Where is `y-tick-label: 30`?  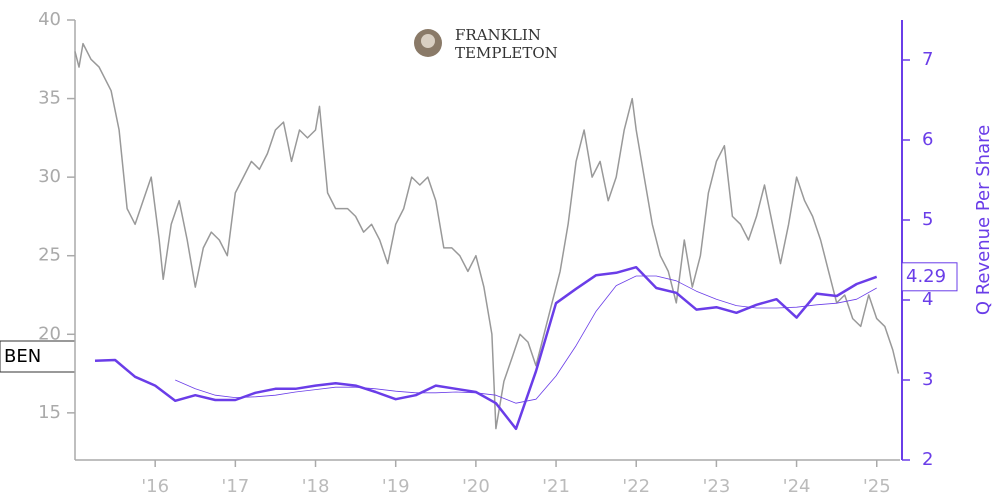
y-tick-label: 30 is located at coordinates (49, 176).